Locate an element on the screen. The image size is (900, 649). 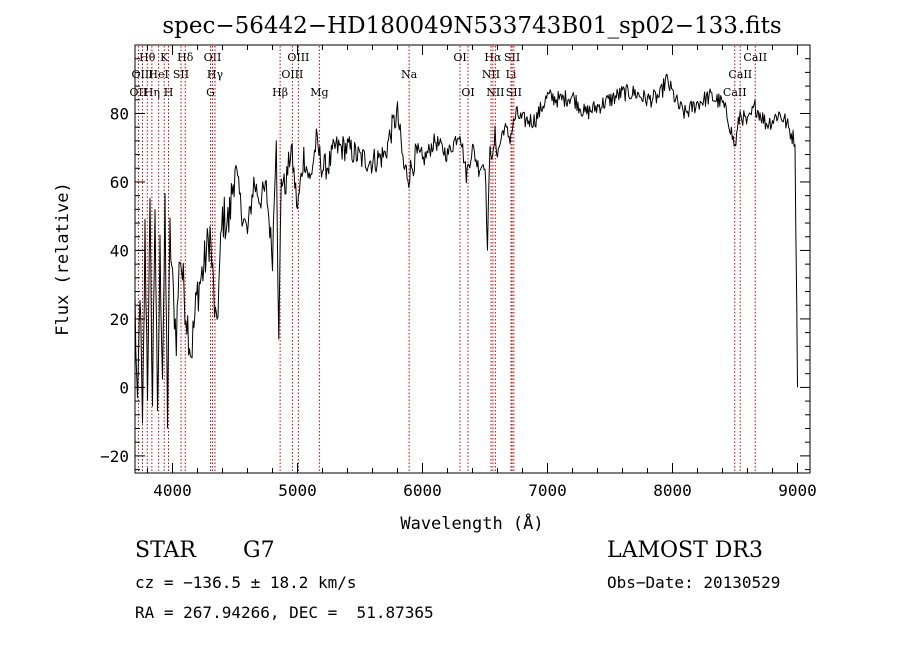
spectral-line-label: Hγ is located at coordinates (215, 74).